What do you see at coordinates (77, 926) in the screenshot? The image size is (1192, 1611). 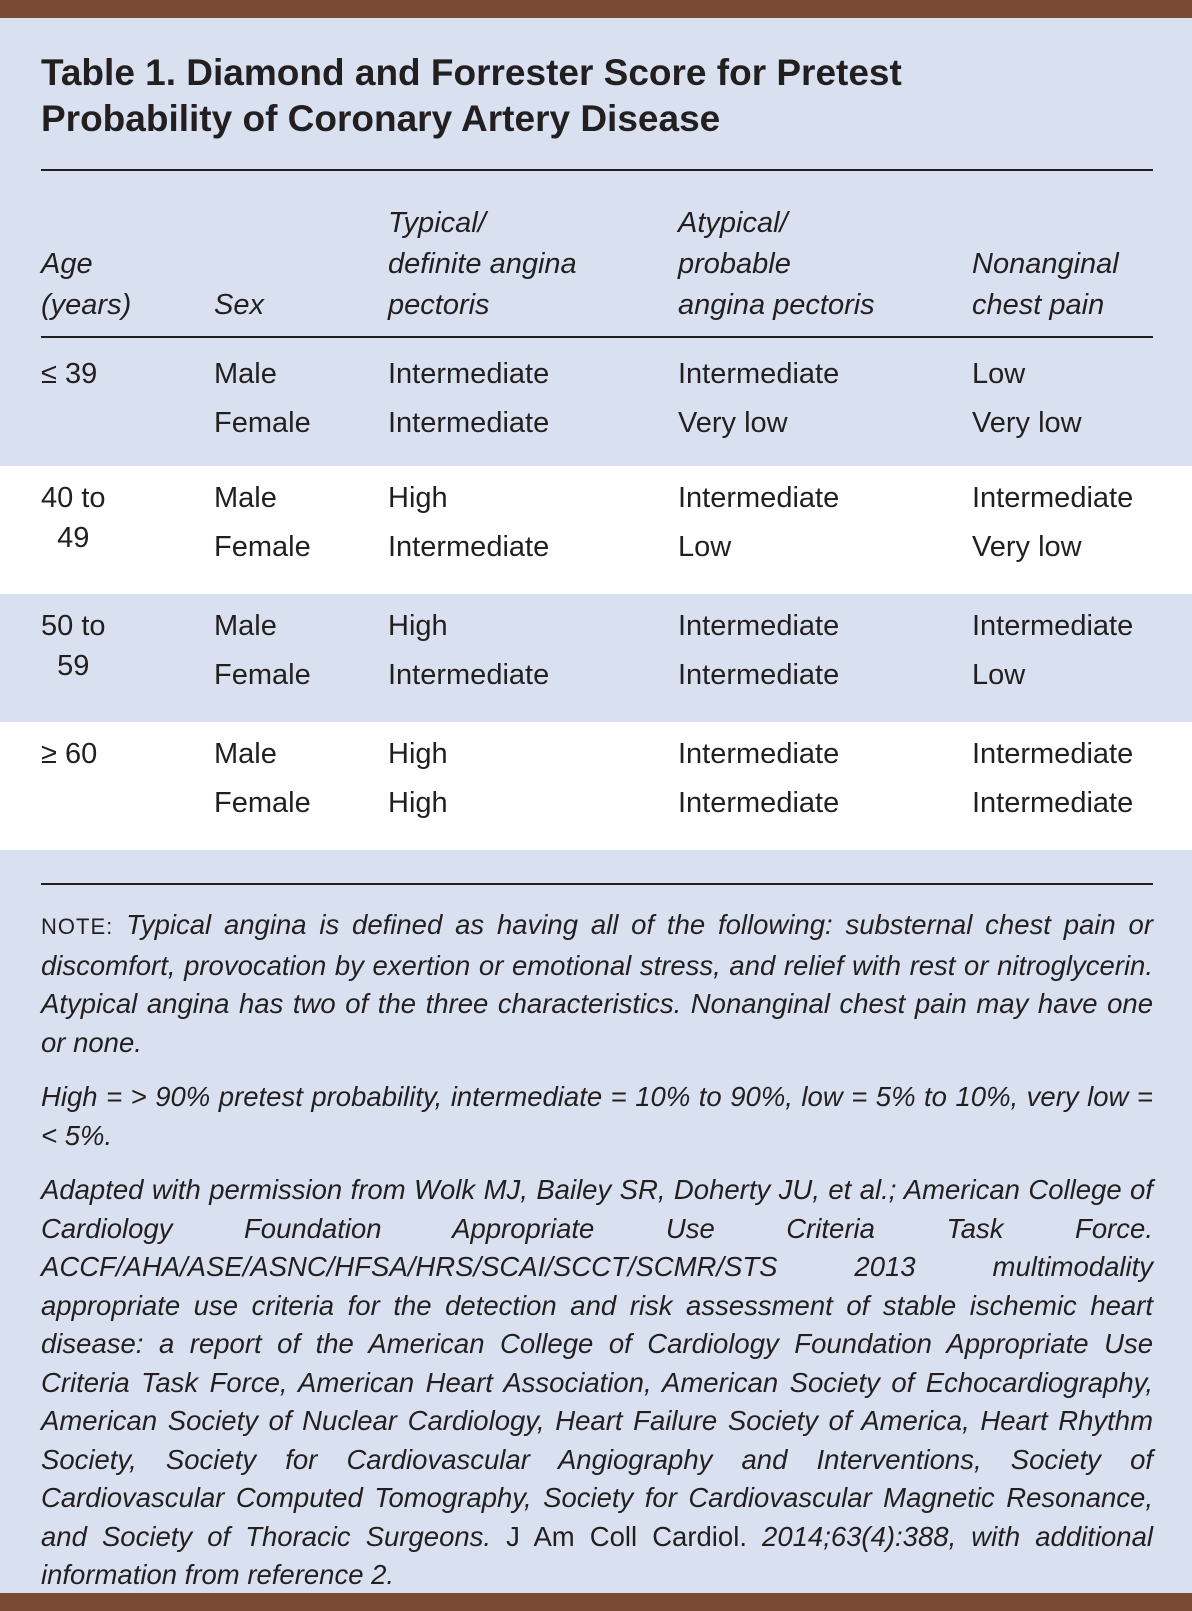 I see `note-label: NOTE:` at bounding box center [77, 926].